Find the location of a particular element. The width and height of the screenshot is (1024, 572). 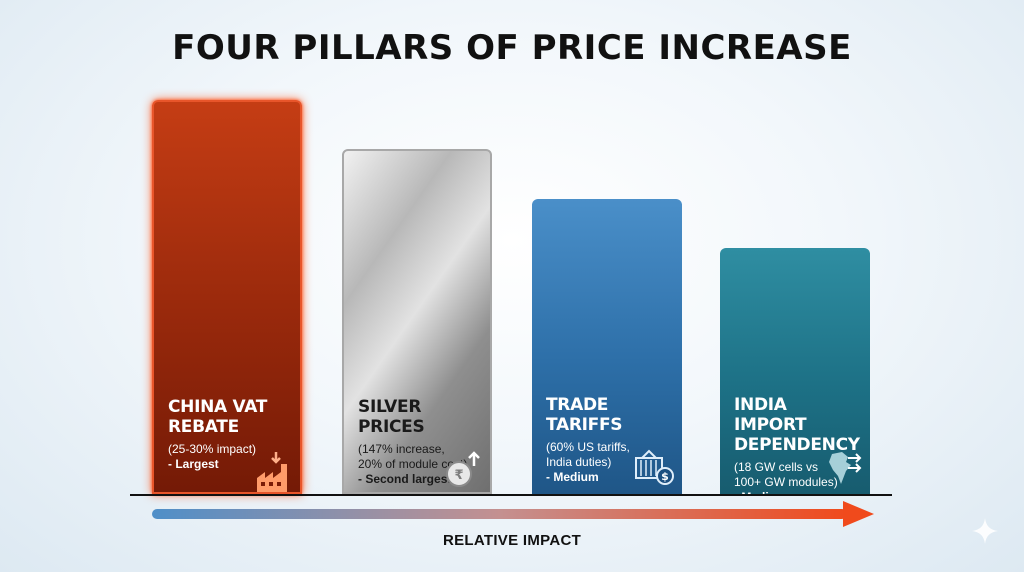

bar-category-label: DEPENDENCY is located at coordinates (797, 445).